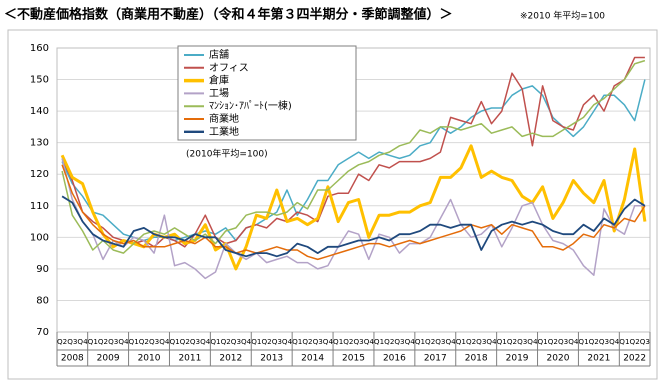  I want to click on legend-label: 商業地, so click(224, 118).